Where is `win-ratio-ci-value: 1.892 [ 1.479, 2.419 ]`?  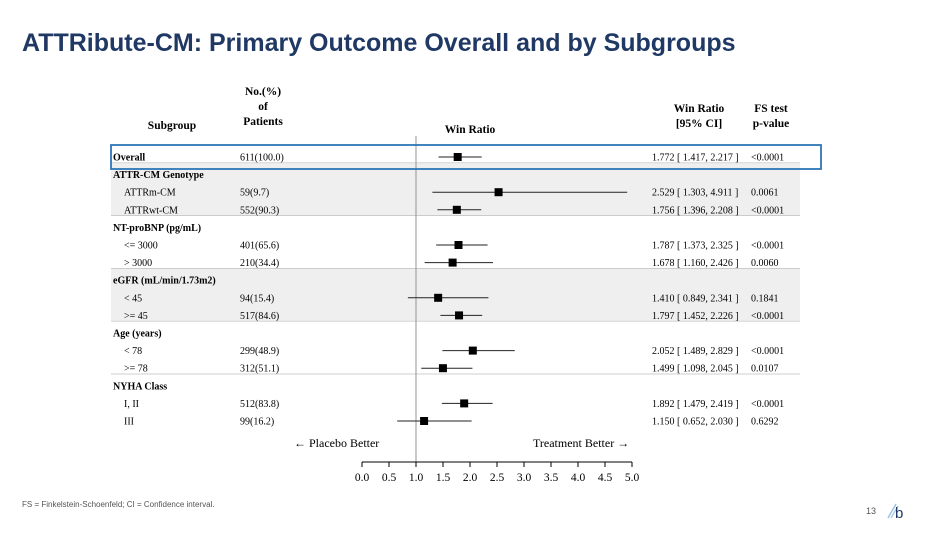 win-ratio-ci-value: 1.892 [ 1.479, 2.419 ] is located at coordinates (695, 404).